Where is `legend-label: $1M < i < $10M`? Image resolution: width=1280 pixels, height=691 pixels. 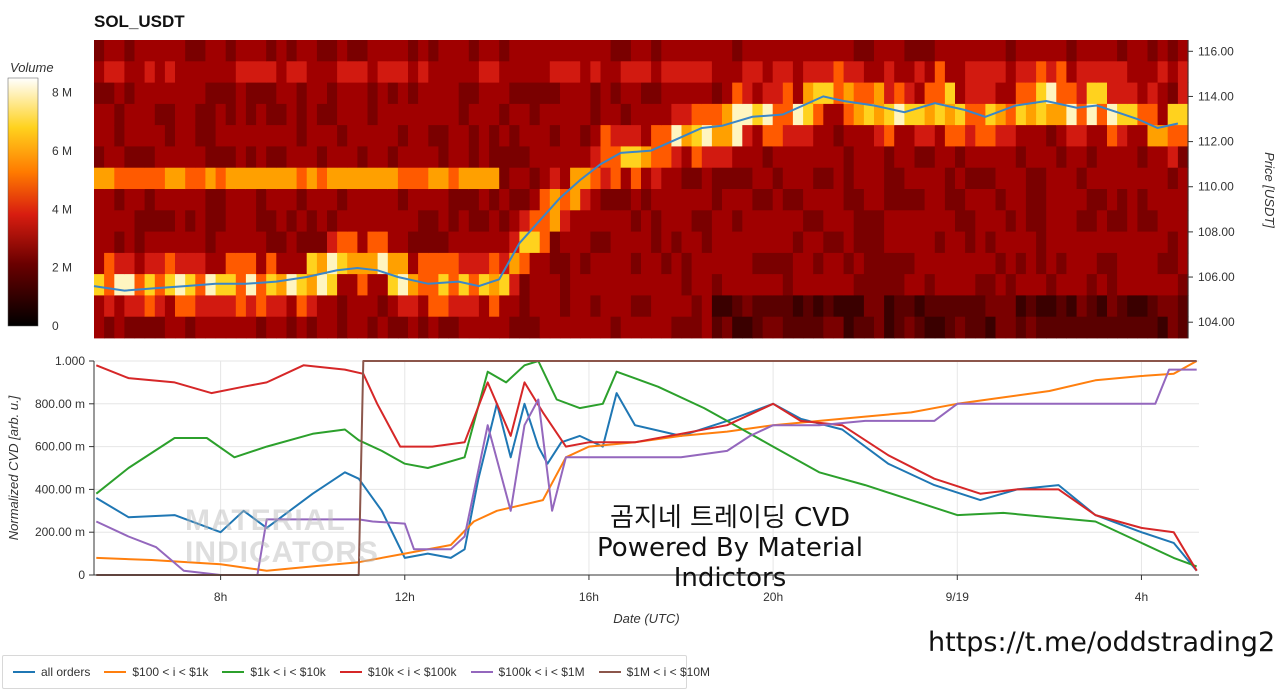
legend-label: $1M < i < $10M is located at coordinates (668, 672).